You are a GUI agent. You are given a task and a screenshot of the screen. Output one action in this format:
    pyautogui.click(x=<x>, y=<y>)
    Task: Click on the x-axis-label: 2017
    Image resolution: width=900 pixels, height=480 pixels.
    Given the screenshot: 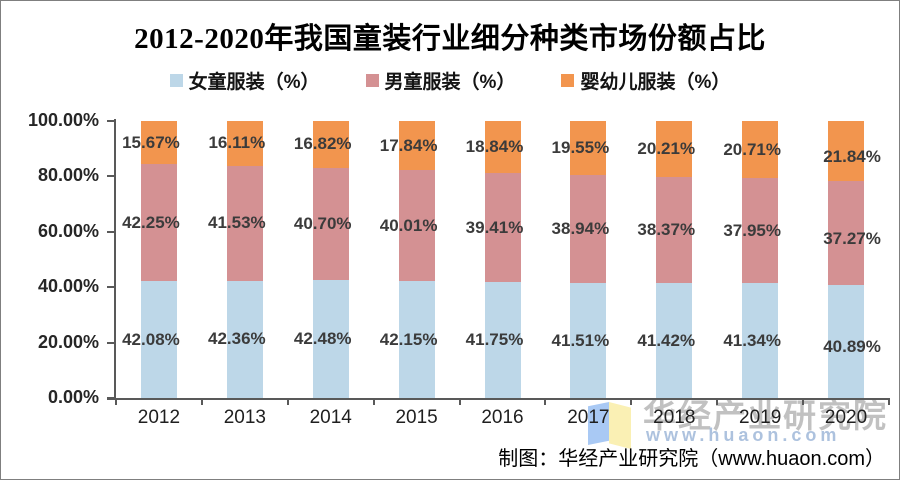 What is the action you would take?
    pyautogui.click(x=588, y=417)
    